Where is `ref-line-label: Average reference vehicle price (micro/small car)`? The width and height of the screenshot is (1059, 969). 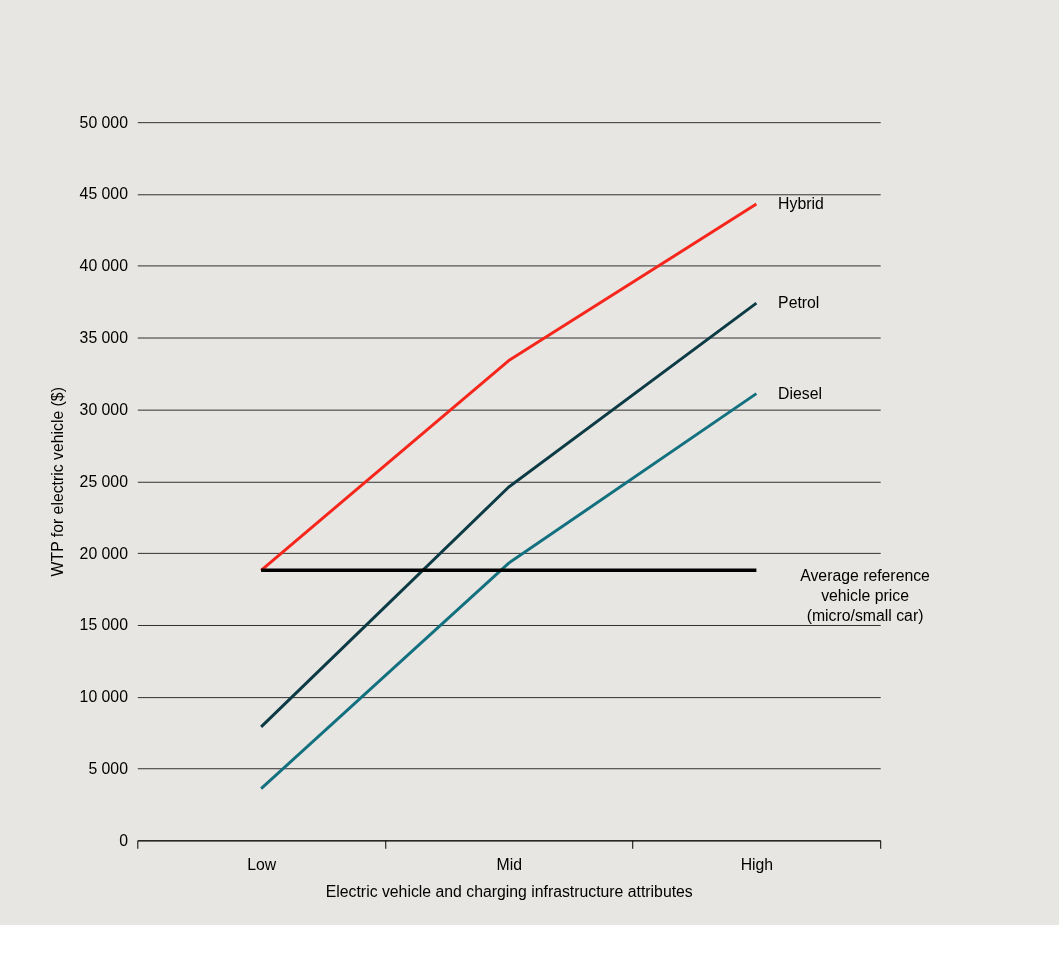
ref-line-label: Average reference vehicle price (micro/small car) is located at coordinates (865, 595).